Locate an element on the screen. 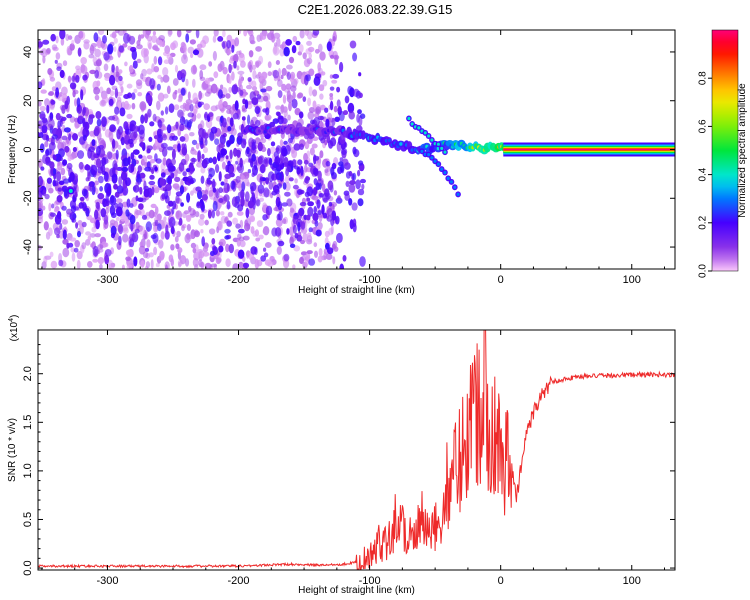  colorbar is located at coordinates (725, 150).